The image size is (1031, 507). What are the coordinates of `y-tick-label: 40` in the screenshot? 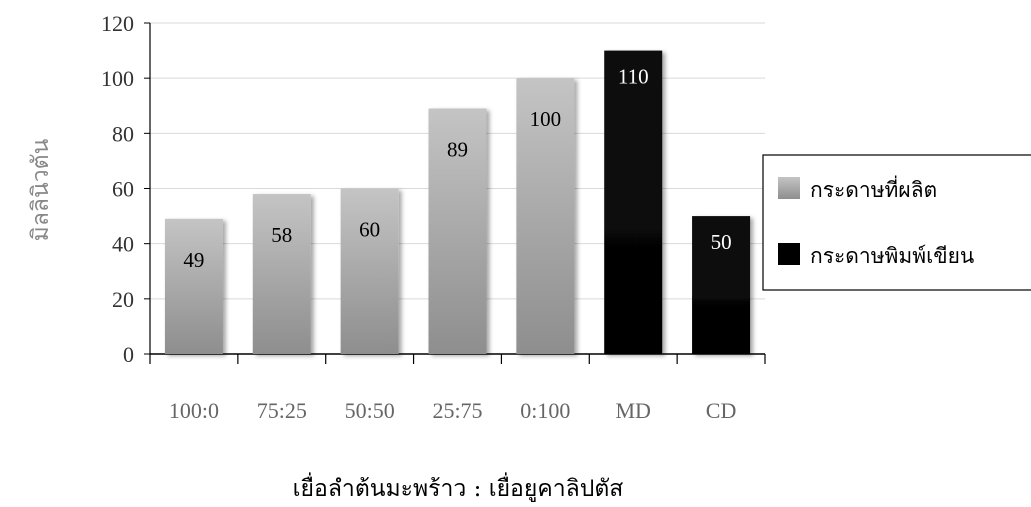 It's located at (123, 244).